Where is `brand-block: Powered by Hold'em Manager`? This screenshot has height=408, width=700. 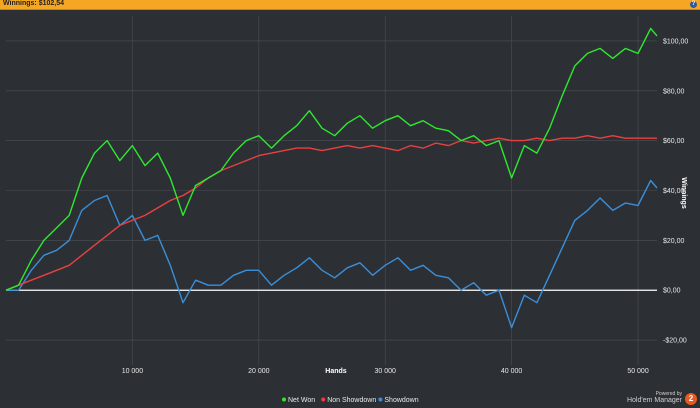 brand-block: Powered by Hold'em Manager is located at coordinates (654, 398).